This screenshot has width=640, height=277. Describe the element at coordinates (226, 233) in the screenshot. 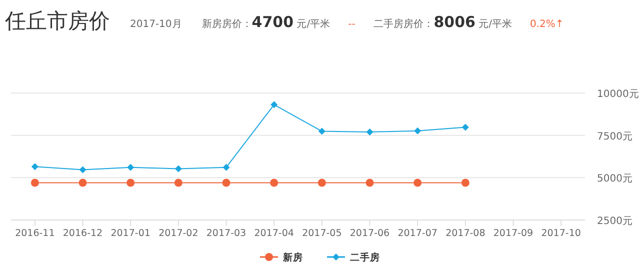

I see `x-tick-label: 2017-03` at that location.